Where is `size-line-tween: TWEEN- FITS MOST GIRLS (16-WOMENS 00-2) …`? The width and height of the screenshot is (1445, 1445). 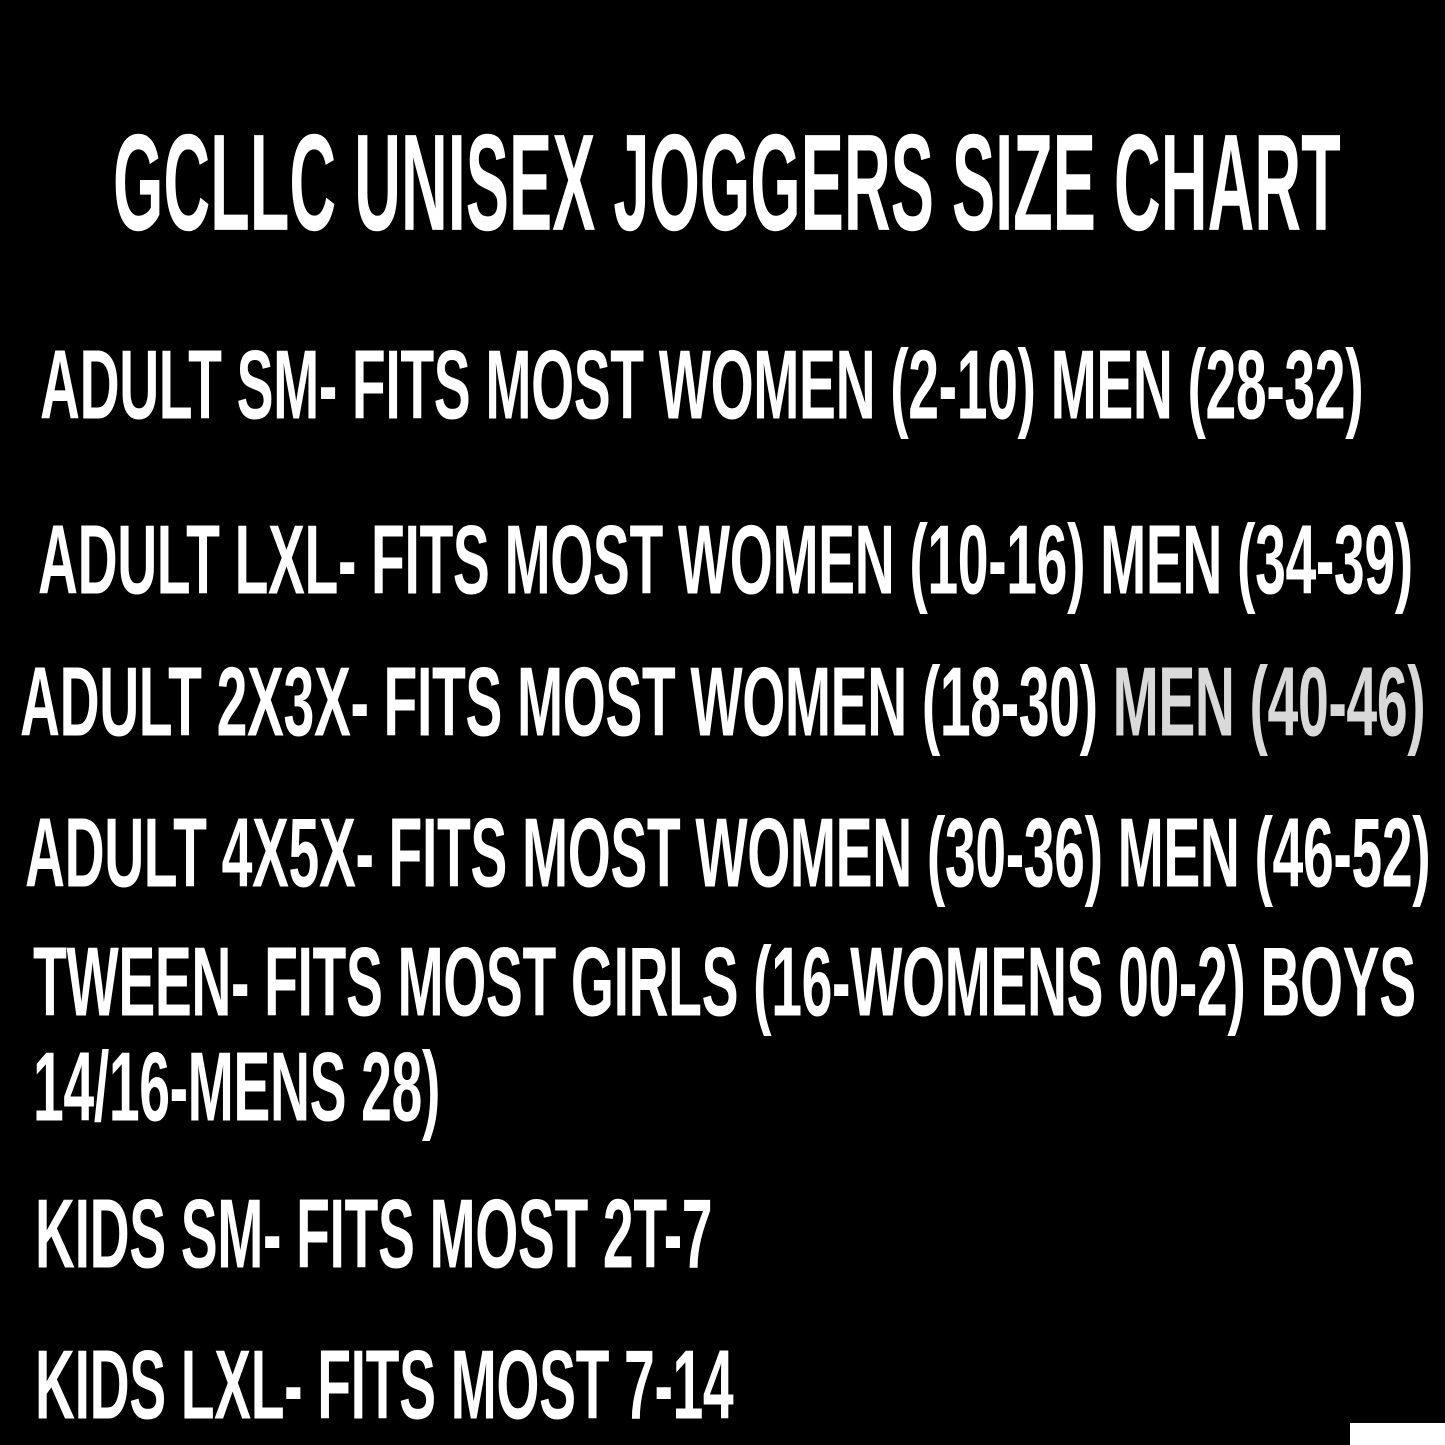 size-line-tween: TWEEN- FITS MOST GIRLS (16-WOMENS 00-2) … is located at coordinates (724, 983).